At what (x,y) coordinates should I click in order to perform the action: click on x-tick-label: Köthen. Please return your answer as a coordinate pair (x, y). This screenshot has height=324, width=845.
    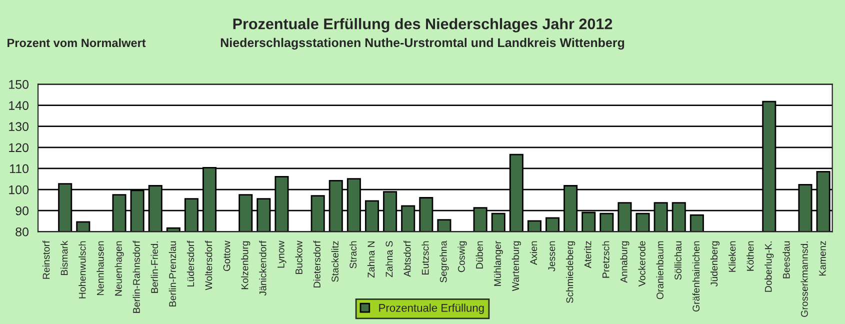
    Looking at the image, I should click on (750, 256).